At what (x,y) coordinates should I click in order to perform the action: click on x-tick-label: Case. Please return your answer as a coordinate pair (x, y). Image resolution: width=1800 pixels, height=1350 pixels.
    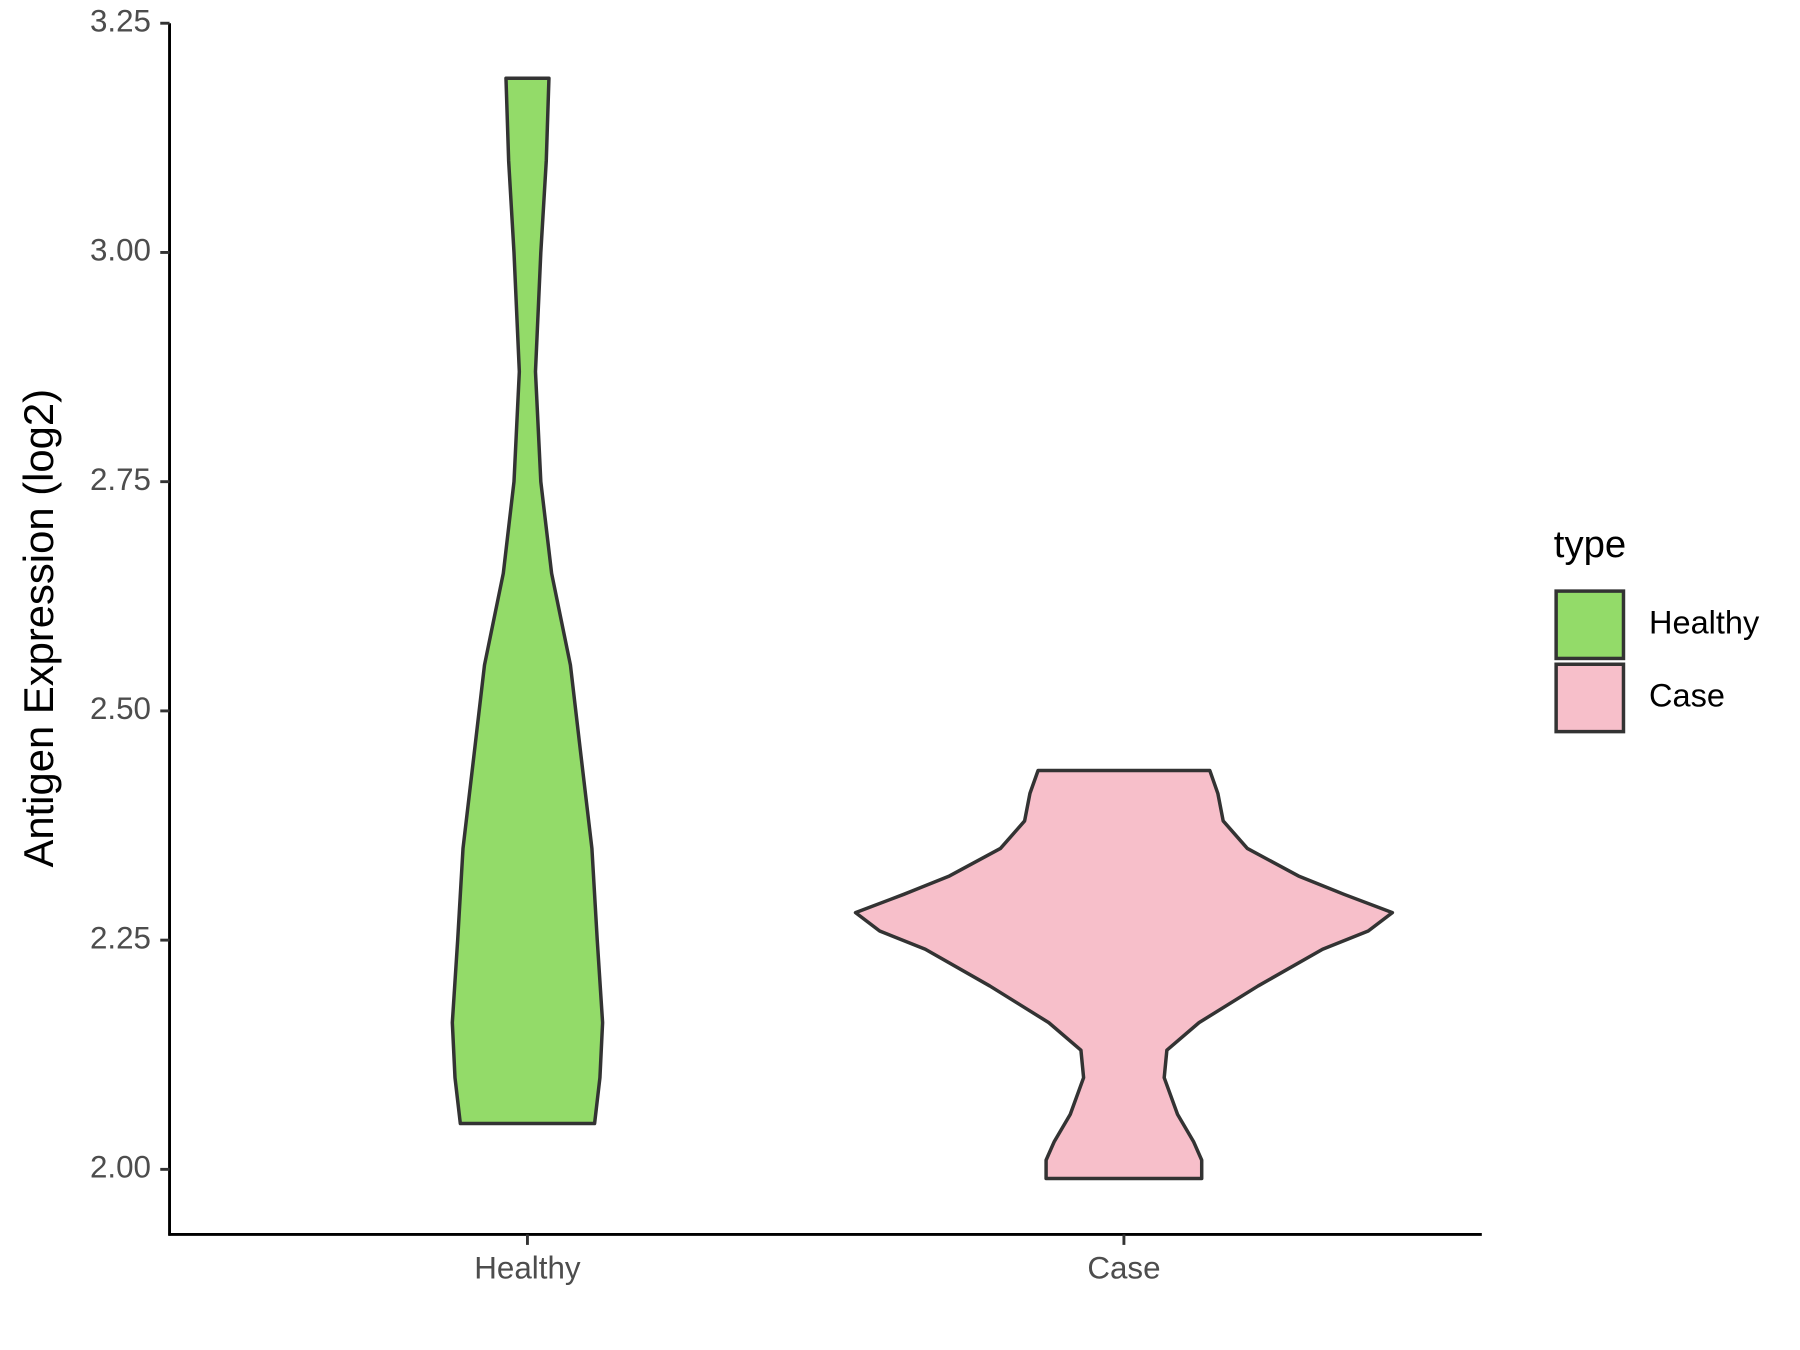
    Looking at the image, I should click on (1123, 1268).